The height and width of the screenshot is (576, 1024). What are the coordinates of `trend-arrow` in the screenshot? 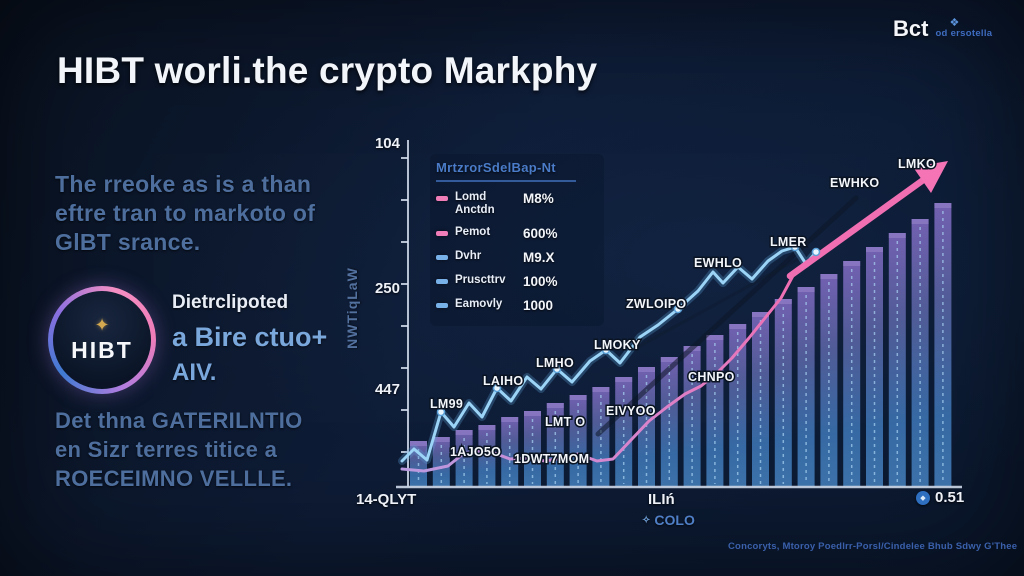 It's located at (858, 227).